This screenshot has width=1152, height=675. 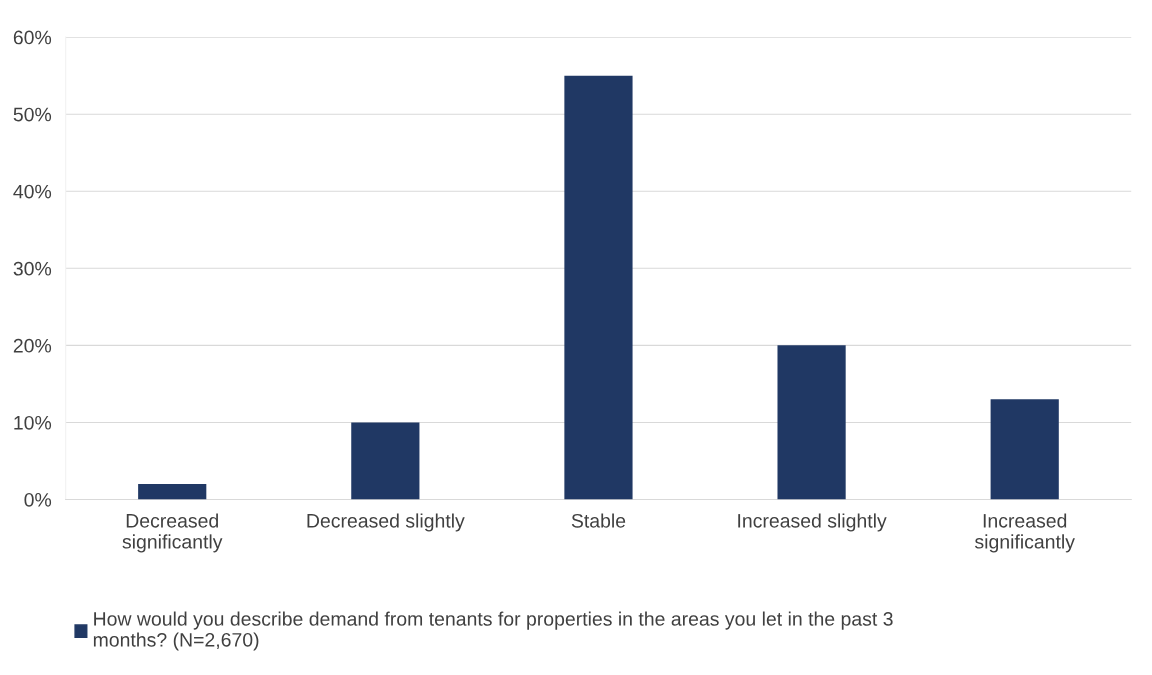 What do you see at coordinates (38, 499) in the screenshot?
I see `y-tick-label: 0%` at bounding box center [38, 499].